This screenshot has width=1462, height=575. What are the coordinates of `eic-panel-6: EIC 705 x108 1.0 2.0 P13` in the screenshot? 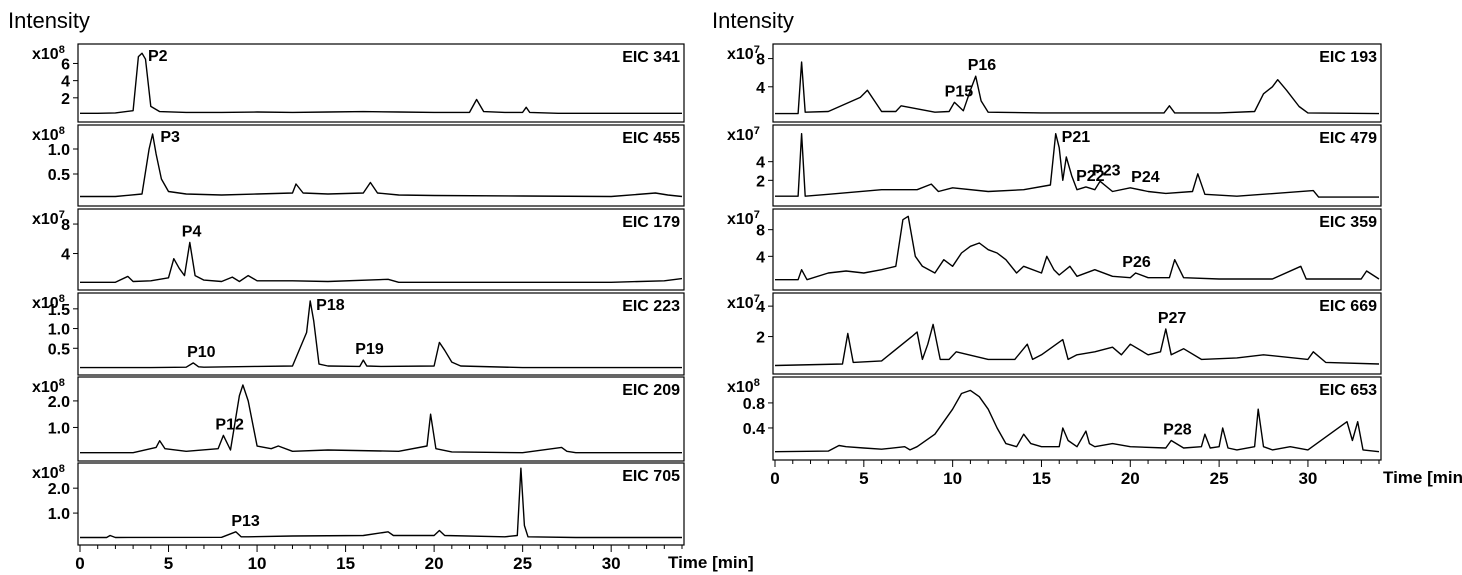 It's located at (358, 504).